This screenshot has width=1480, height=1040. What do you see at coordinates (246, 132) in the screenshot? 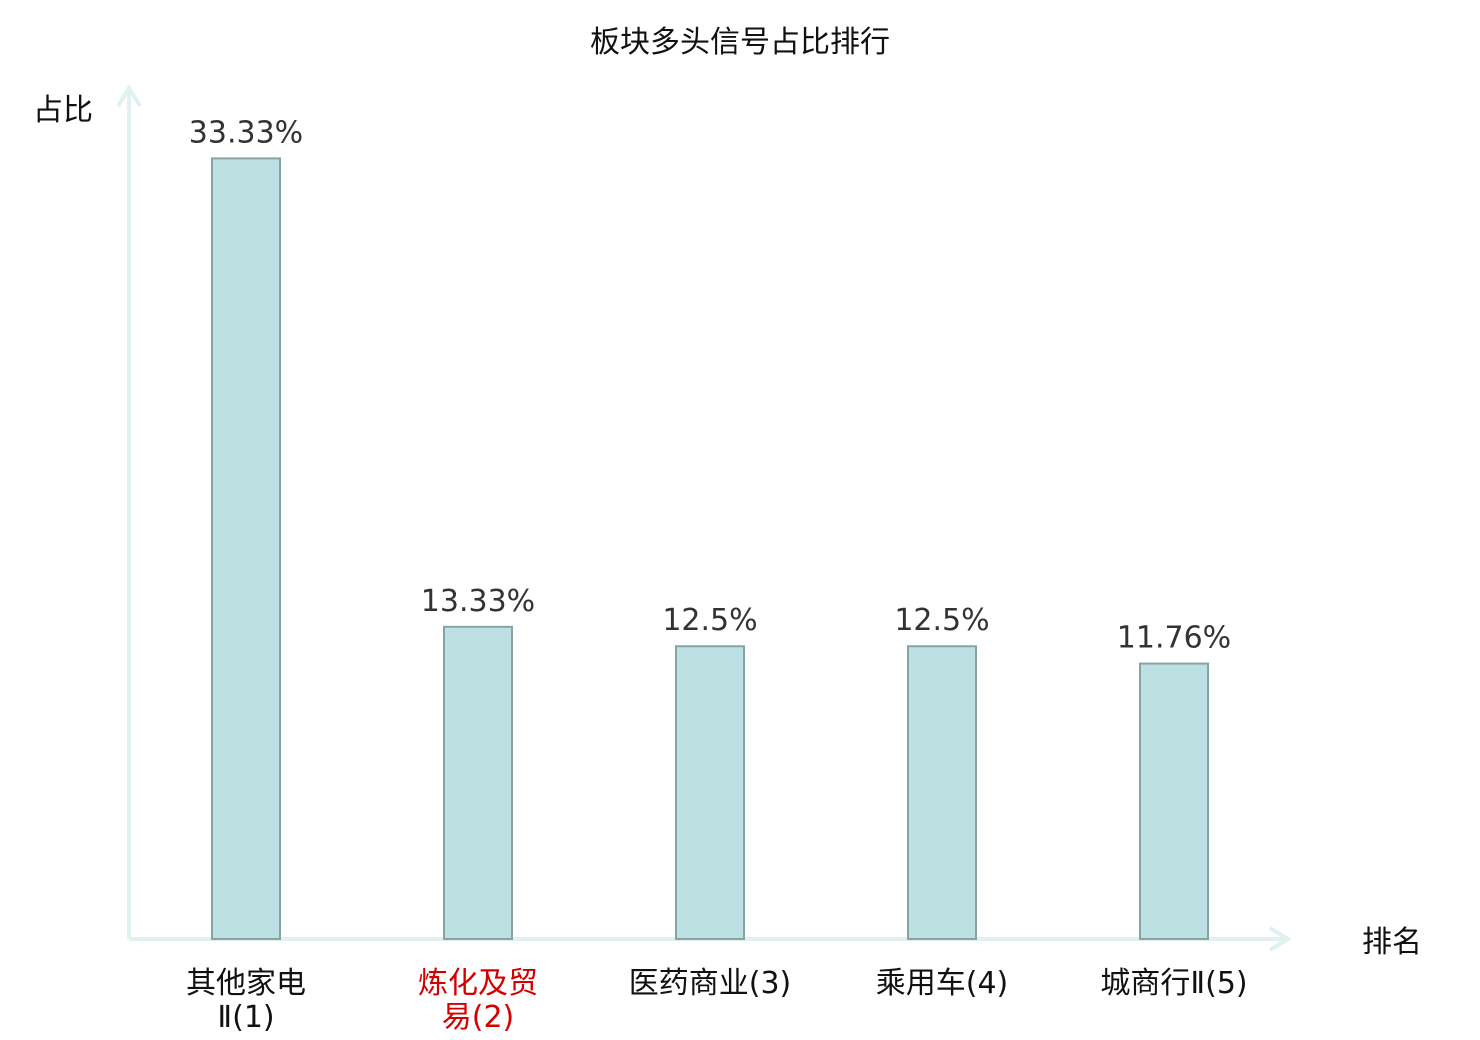
I see `value-label: 33.33%` at bounding box center [246, 132].